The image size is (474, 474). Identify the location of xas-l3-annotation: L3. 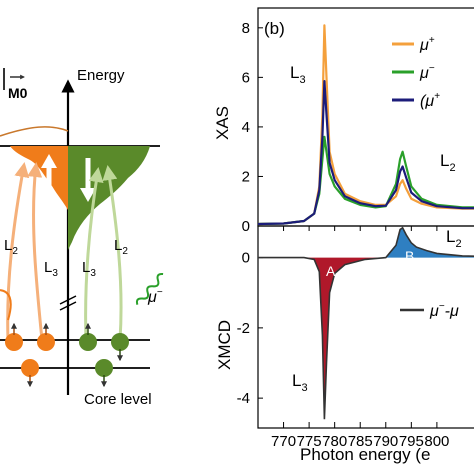
(298, 74).